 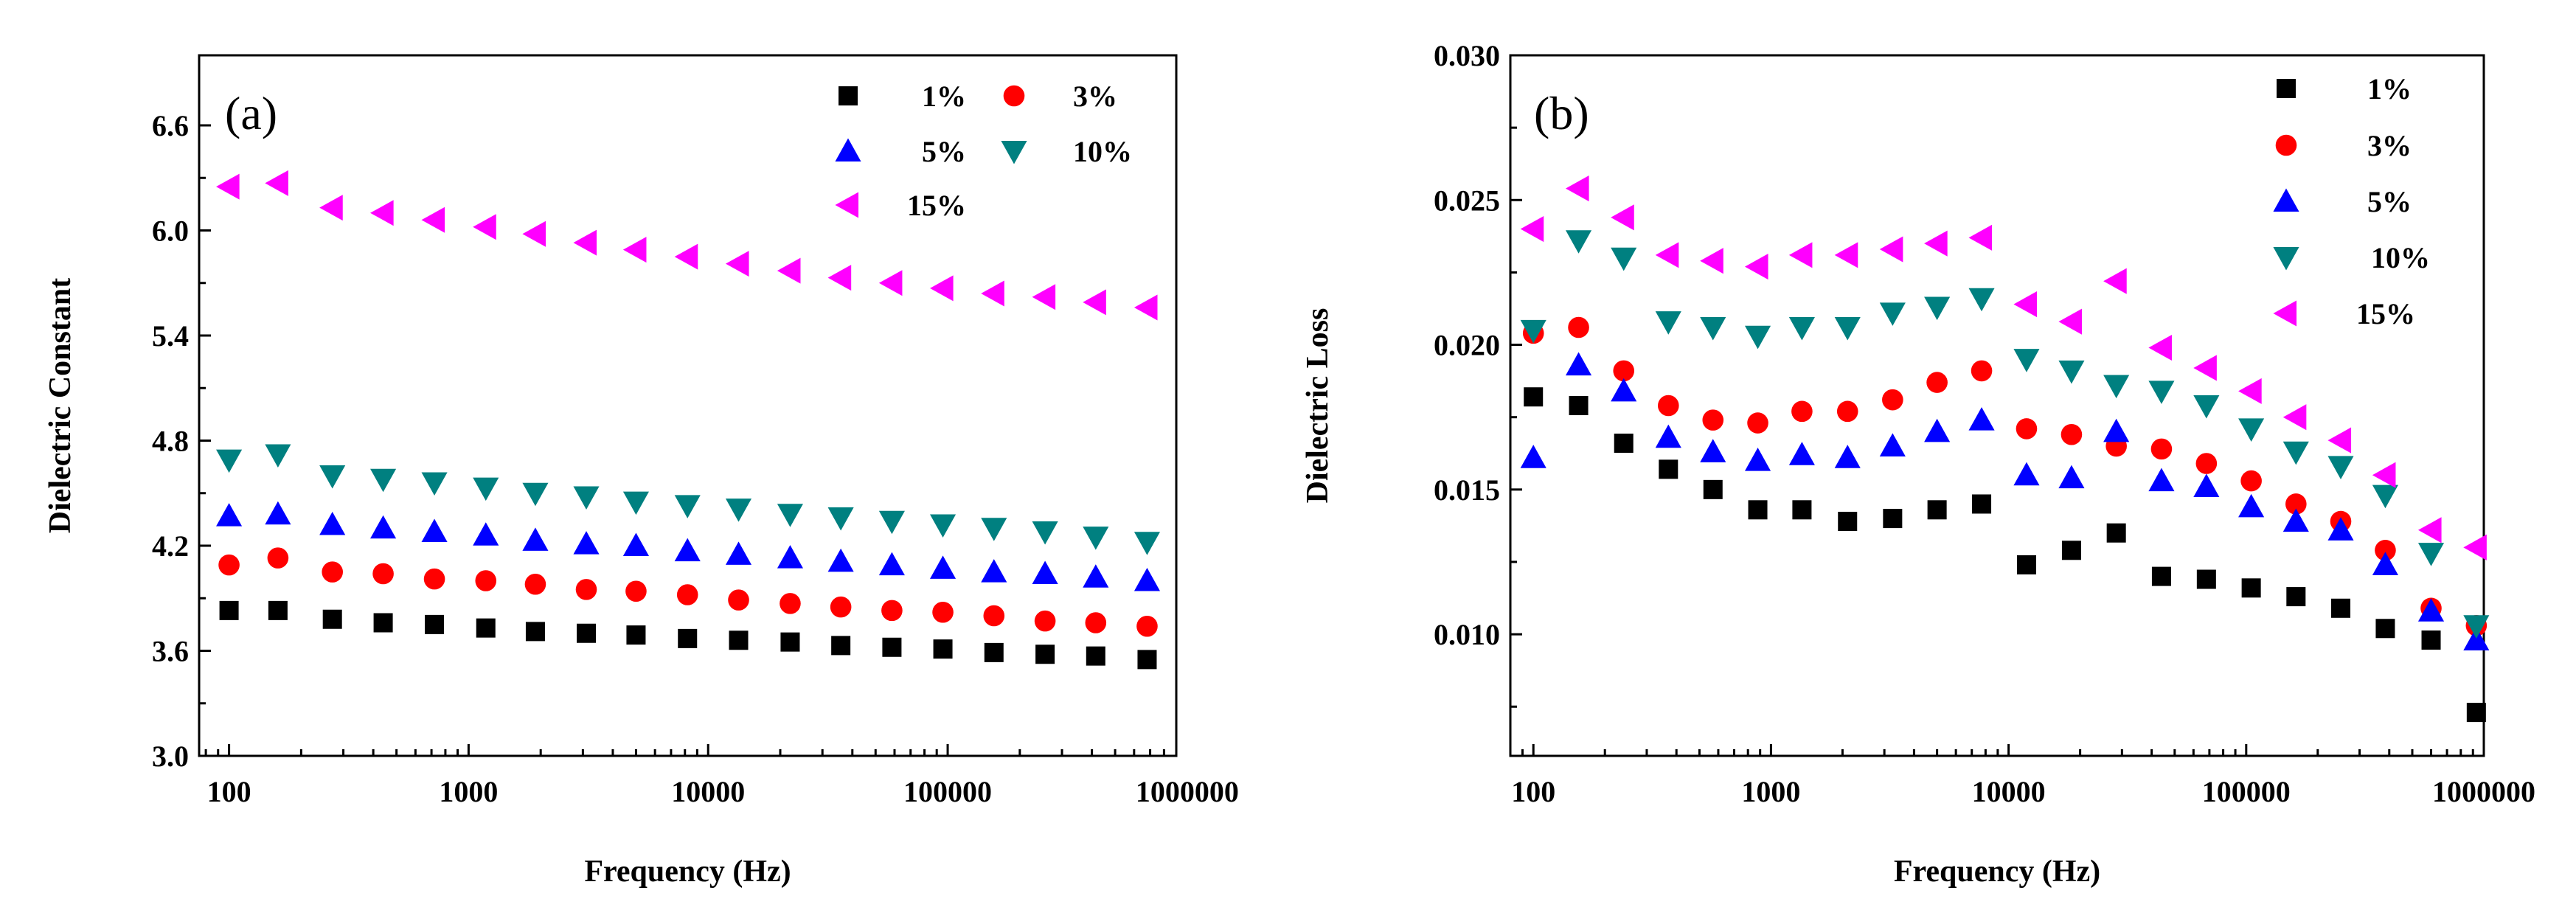 I want to click on y-tick-label: 5.4, so click(x=170, y=335).